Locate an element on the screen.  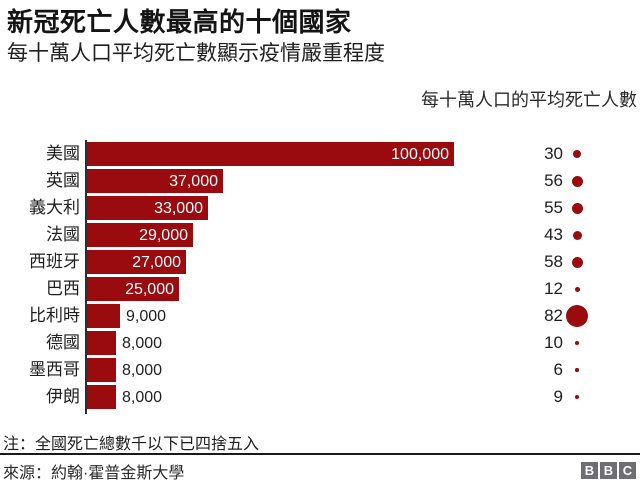
country-label: 巴西 is located at coordinates (63, 288).